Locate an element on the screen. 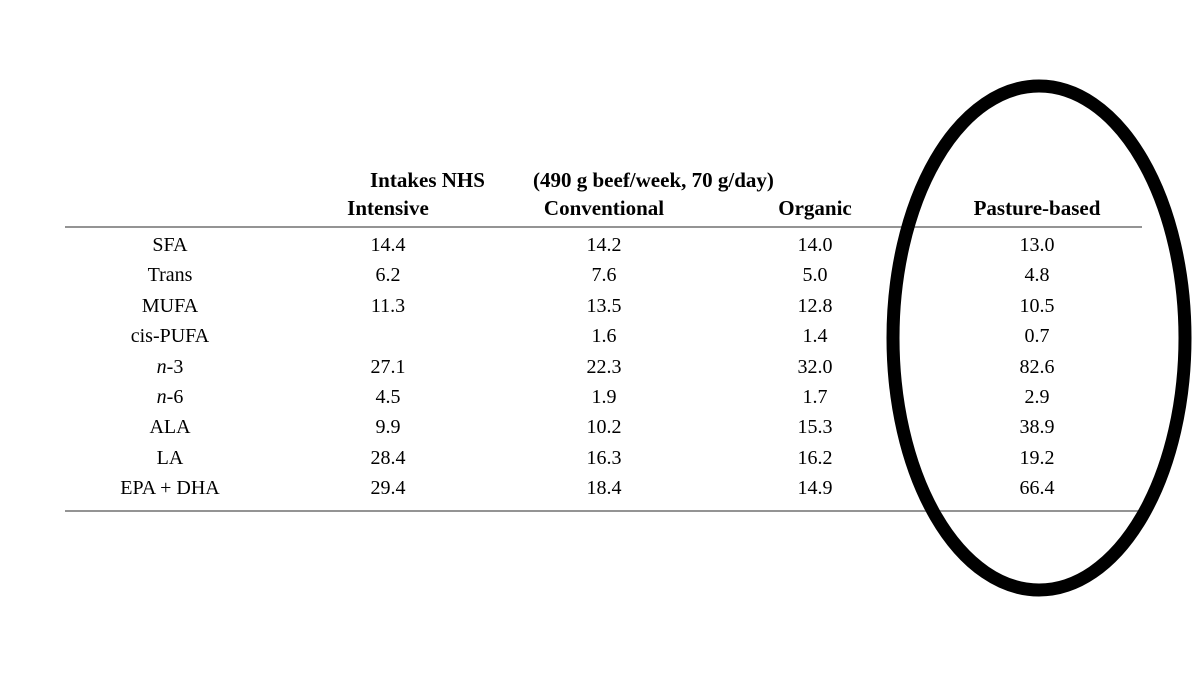 This screenshot has height=675, width=1200. row-label-text: ALA is located at coordinates (170, 427).